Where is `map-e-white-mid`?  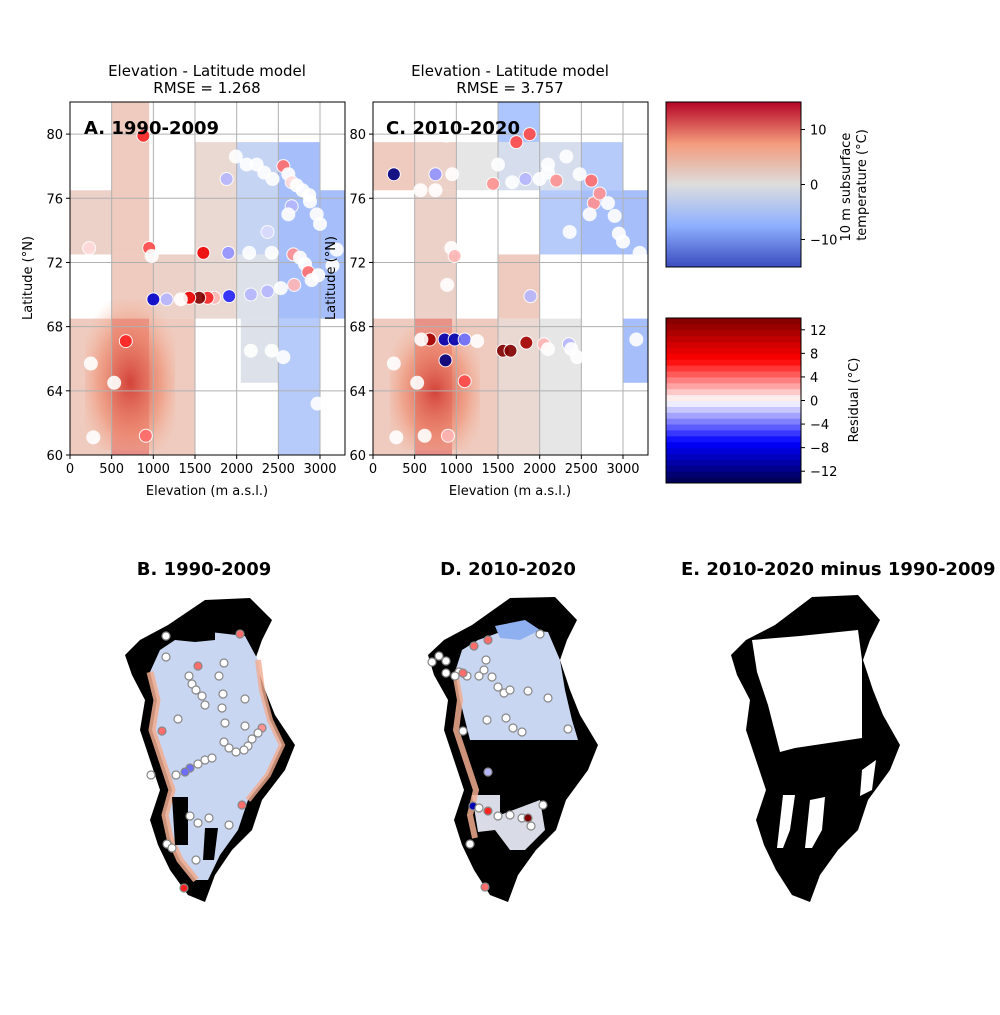
map-e-white-mid is located at coordinates (868, 778).